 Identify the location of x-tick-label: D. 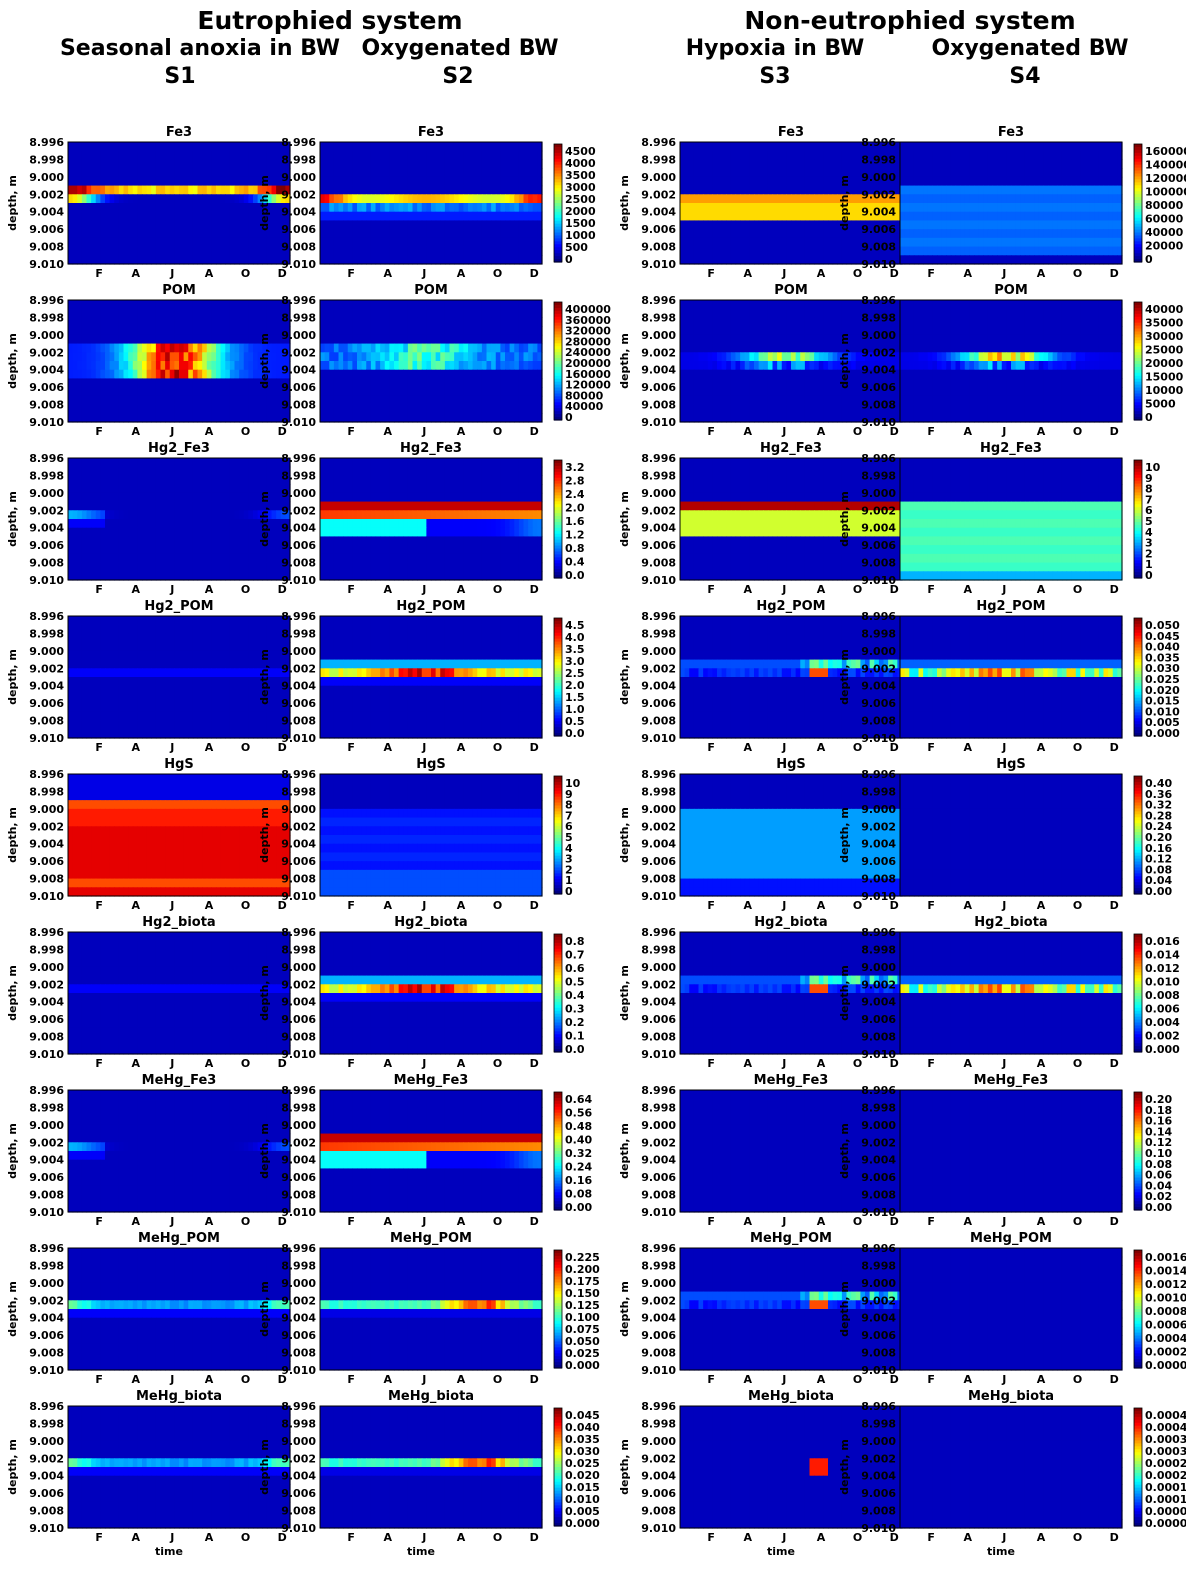
(1114, 273).